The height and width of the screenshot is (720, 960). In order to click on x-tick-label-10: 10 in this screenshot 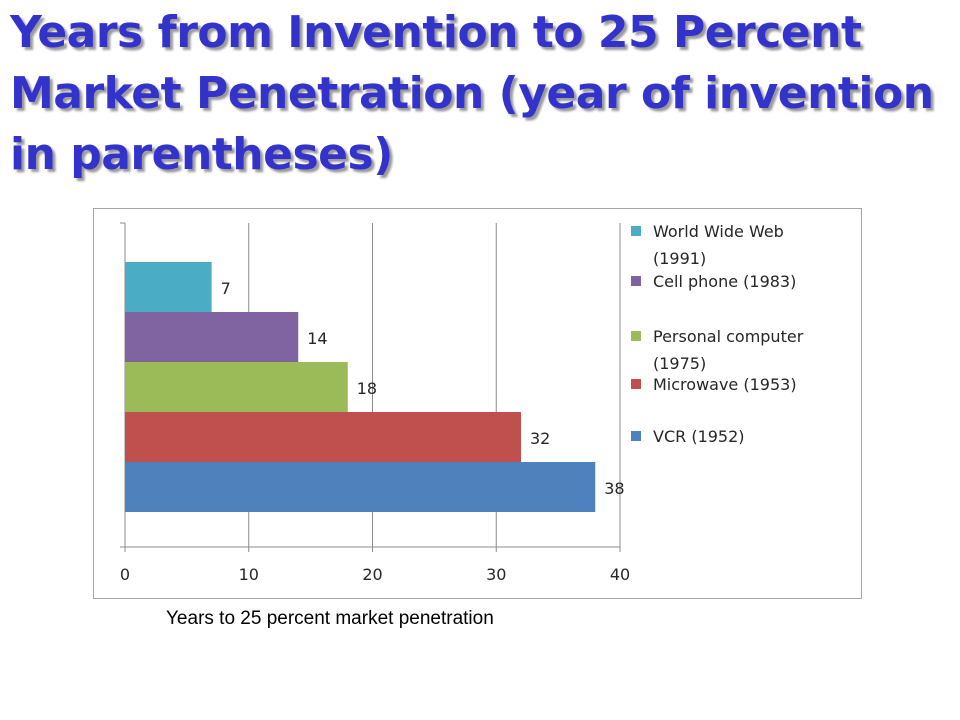, I will do `click(249, 574)`.